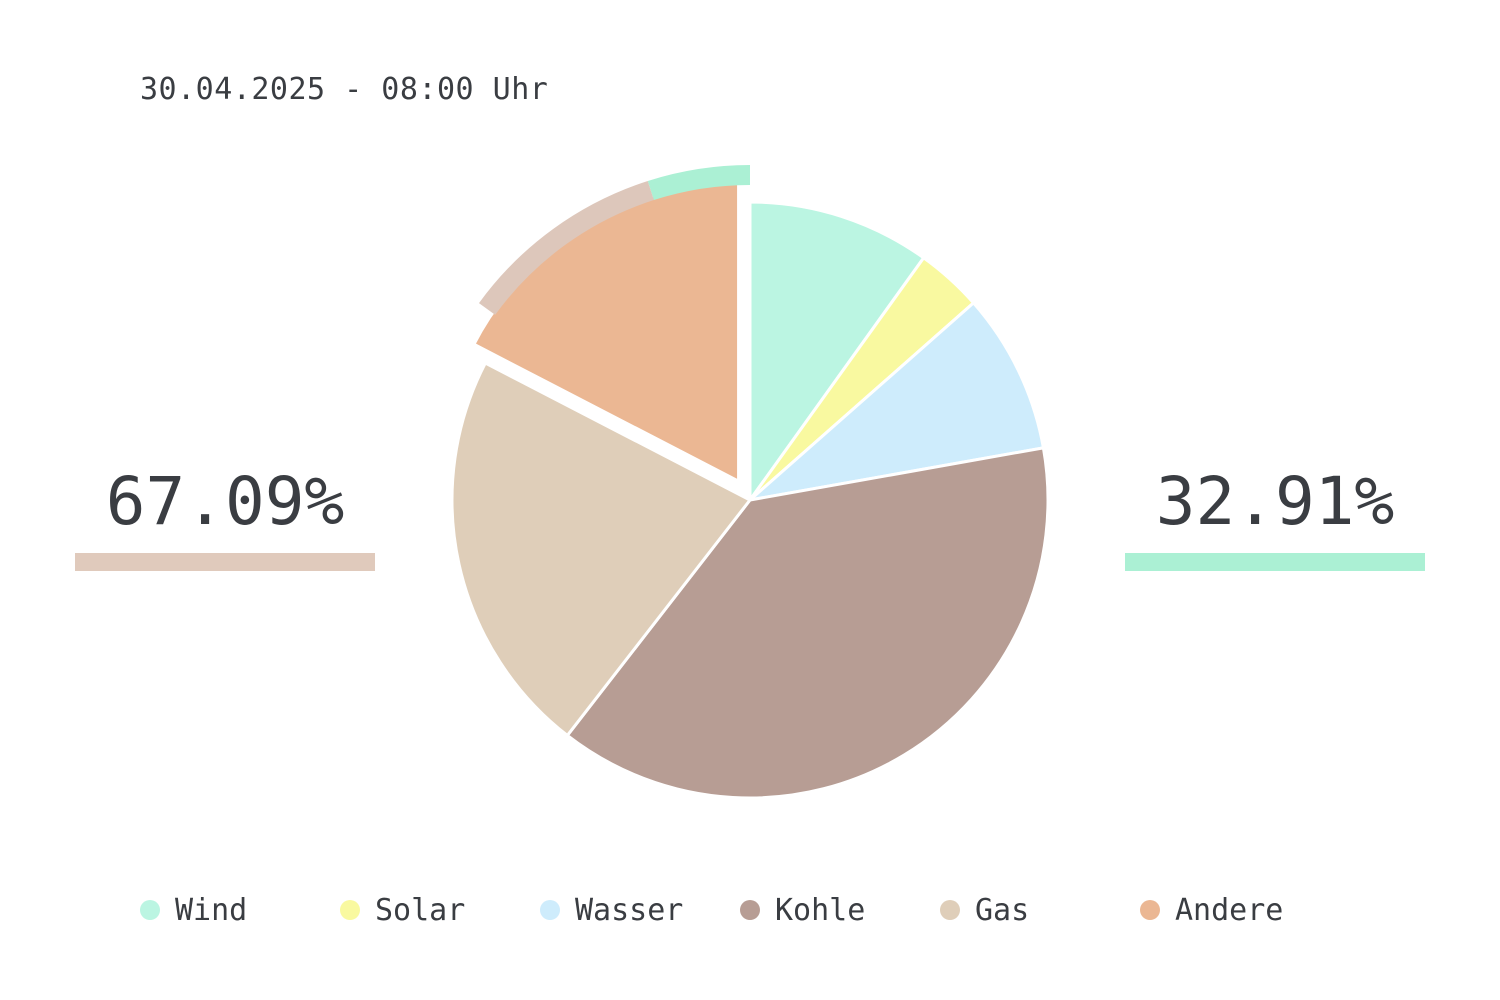 This screenshot has height=1000, width=1500. I want to click on pie-slice-wasser, so click(896, 401).